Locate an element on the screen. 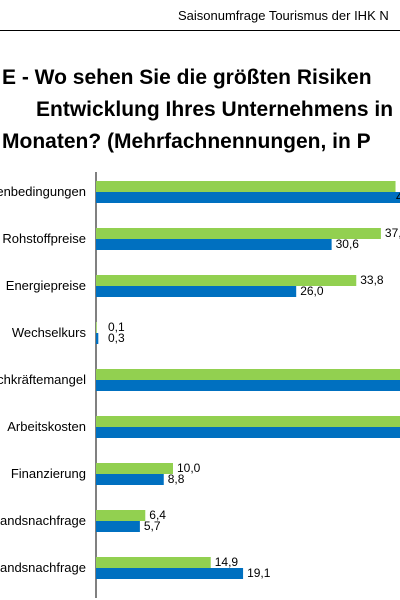  chart-title-line-1: E - Wo sehen Sie die größten Risiken is located at coordinates (187, 77).